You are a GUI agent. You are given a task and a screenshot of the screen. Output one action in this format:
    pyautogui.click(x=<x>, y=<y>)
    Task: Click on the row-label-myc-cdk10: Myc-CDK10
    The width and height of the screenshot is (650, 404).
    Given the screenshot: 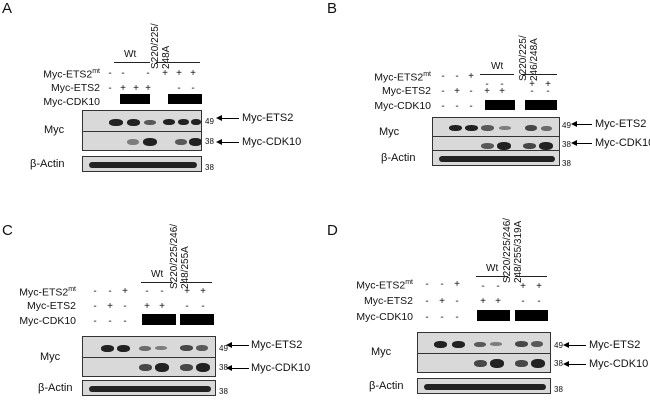 What is the action you would take?
    pyautogui.click(x=71, y=102)
    